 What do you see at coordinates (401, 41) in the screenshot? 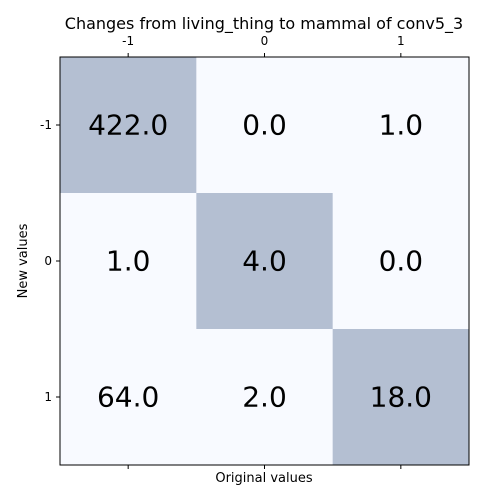
I see `x-tick-label: 1` at bounding box center [401, 41].